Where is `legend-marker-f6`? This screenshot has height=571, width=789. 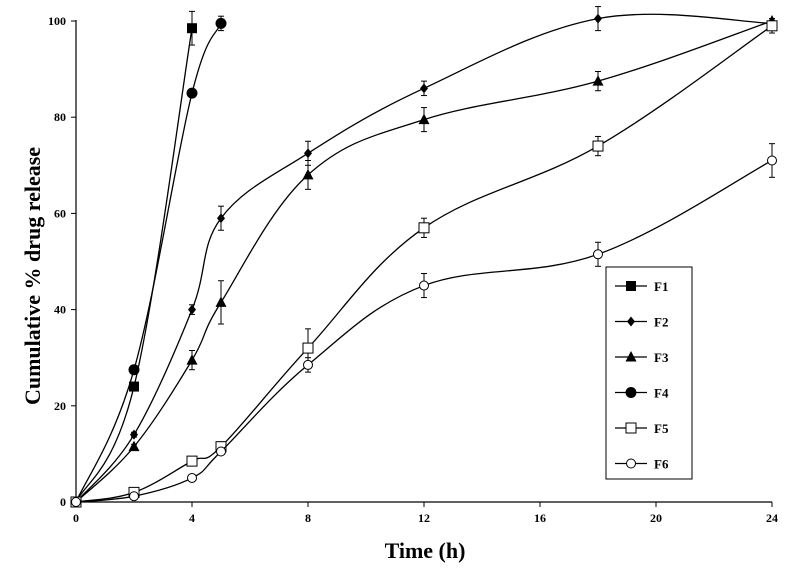
legend-marker-f6 is located at coordinates (631, 463).